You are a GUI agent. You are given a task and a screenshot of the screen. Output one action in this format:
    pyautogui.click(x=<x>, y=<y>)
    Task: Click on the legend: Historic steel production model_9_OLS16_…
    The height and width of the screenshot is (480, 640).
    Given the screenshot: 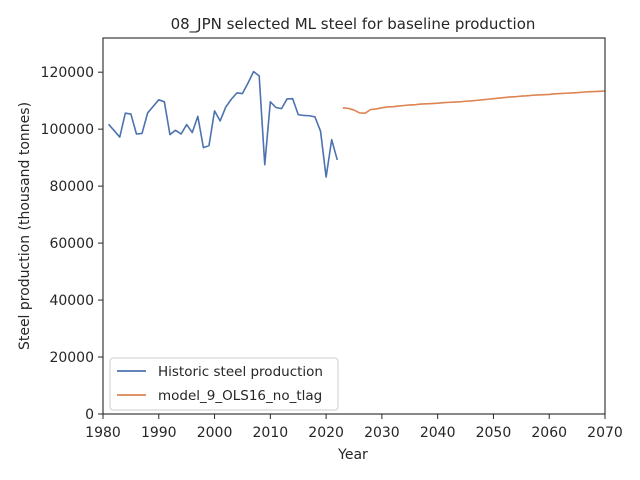 What is the action you would take?
    pyautogui.click(x=224, y=384)
    